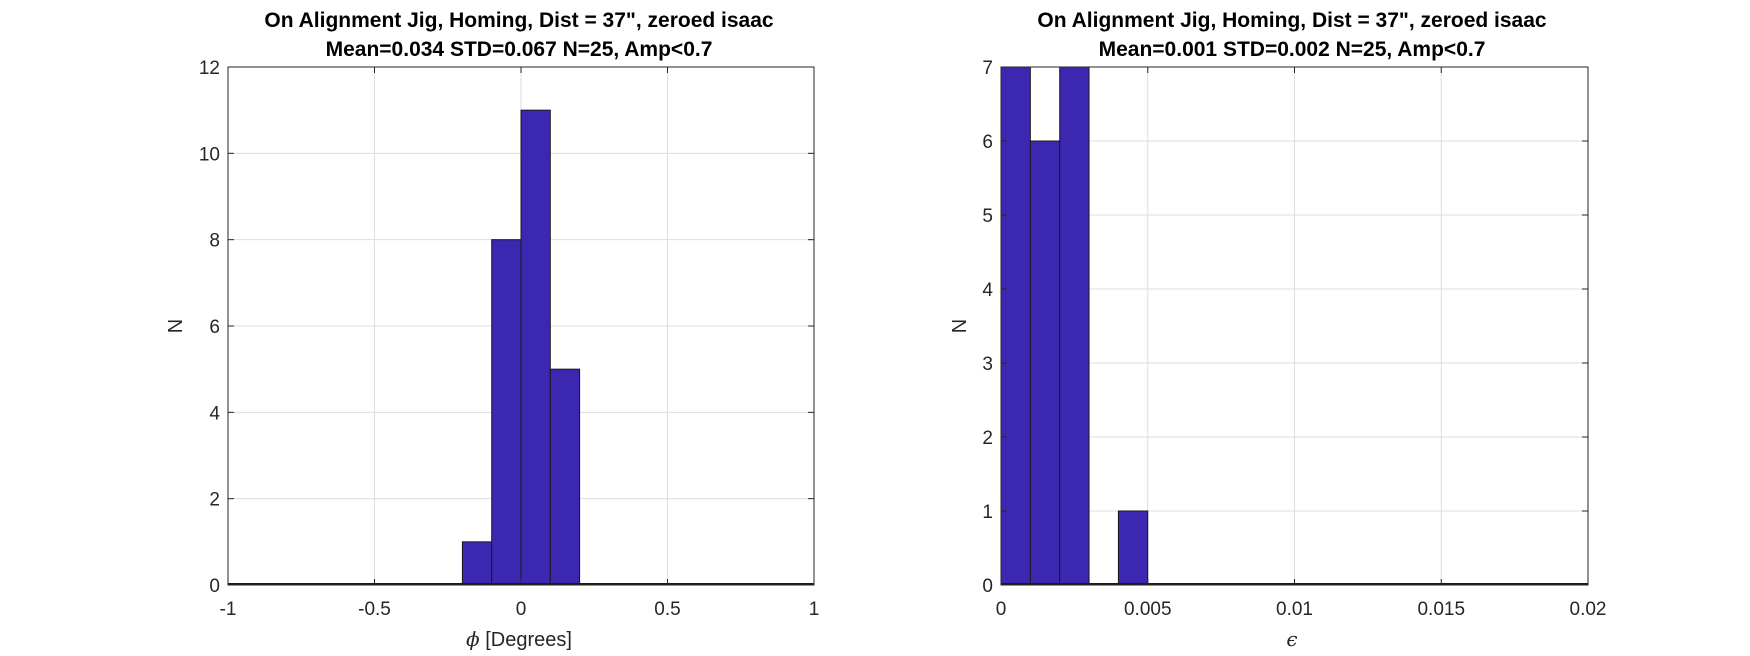  Describe the element at coordinates (214, 241) in the screenshot. I see `y-tick-label: 8` at that location.